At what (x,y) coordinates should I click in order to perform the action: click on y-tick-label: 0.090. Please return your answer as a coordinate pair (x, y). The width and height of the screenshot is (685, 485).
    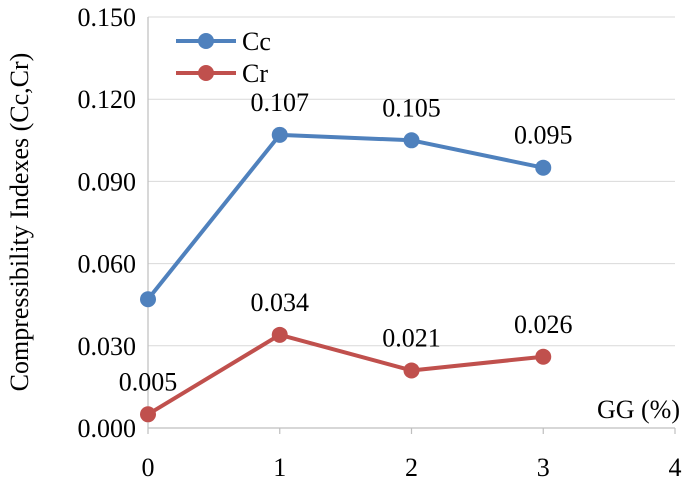
    Looking at the image, I should click on (107, 181).